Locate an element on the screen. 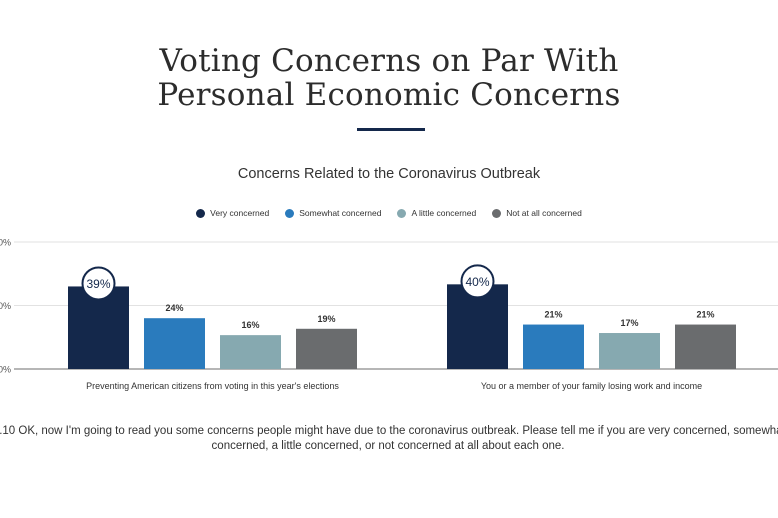 The height and width of the screenshot is (518, 778). legend-label-very-concerned: Very concerned is located at coordinates (240, 213).